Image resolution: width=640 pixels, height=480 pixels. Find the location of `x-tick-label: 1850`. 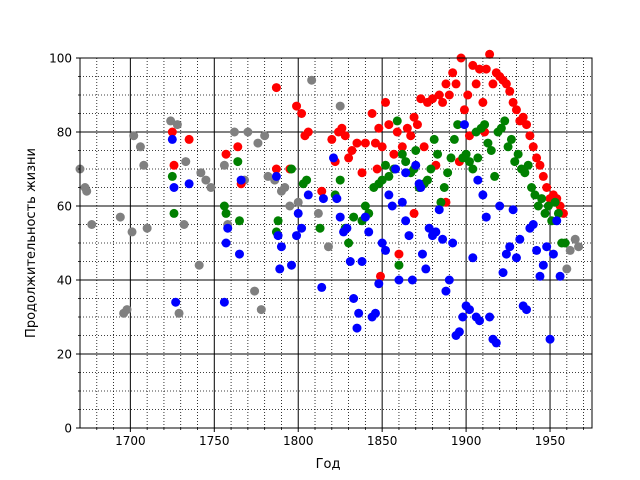

x-tick-label: 1850 is located at coordinates (382, 441).